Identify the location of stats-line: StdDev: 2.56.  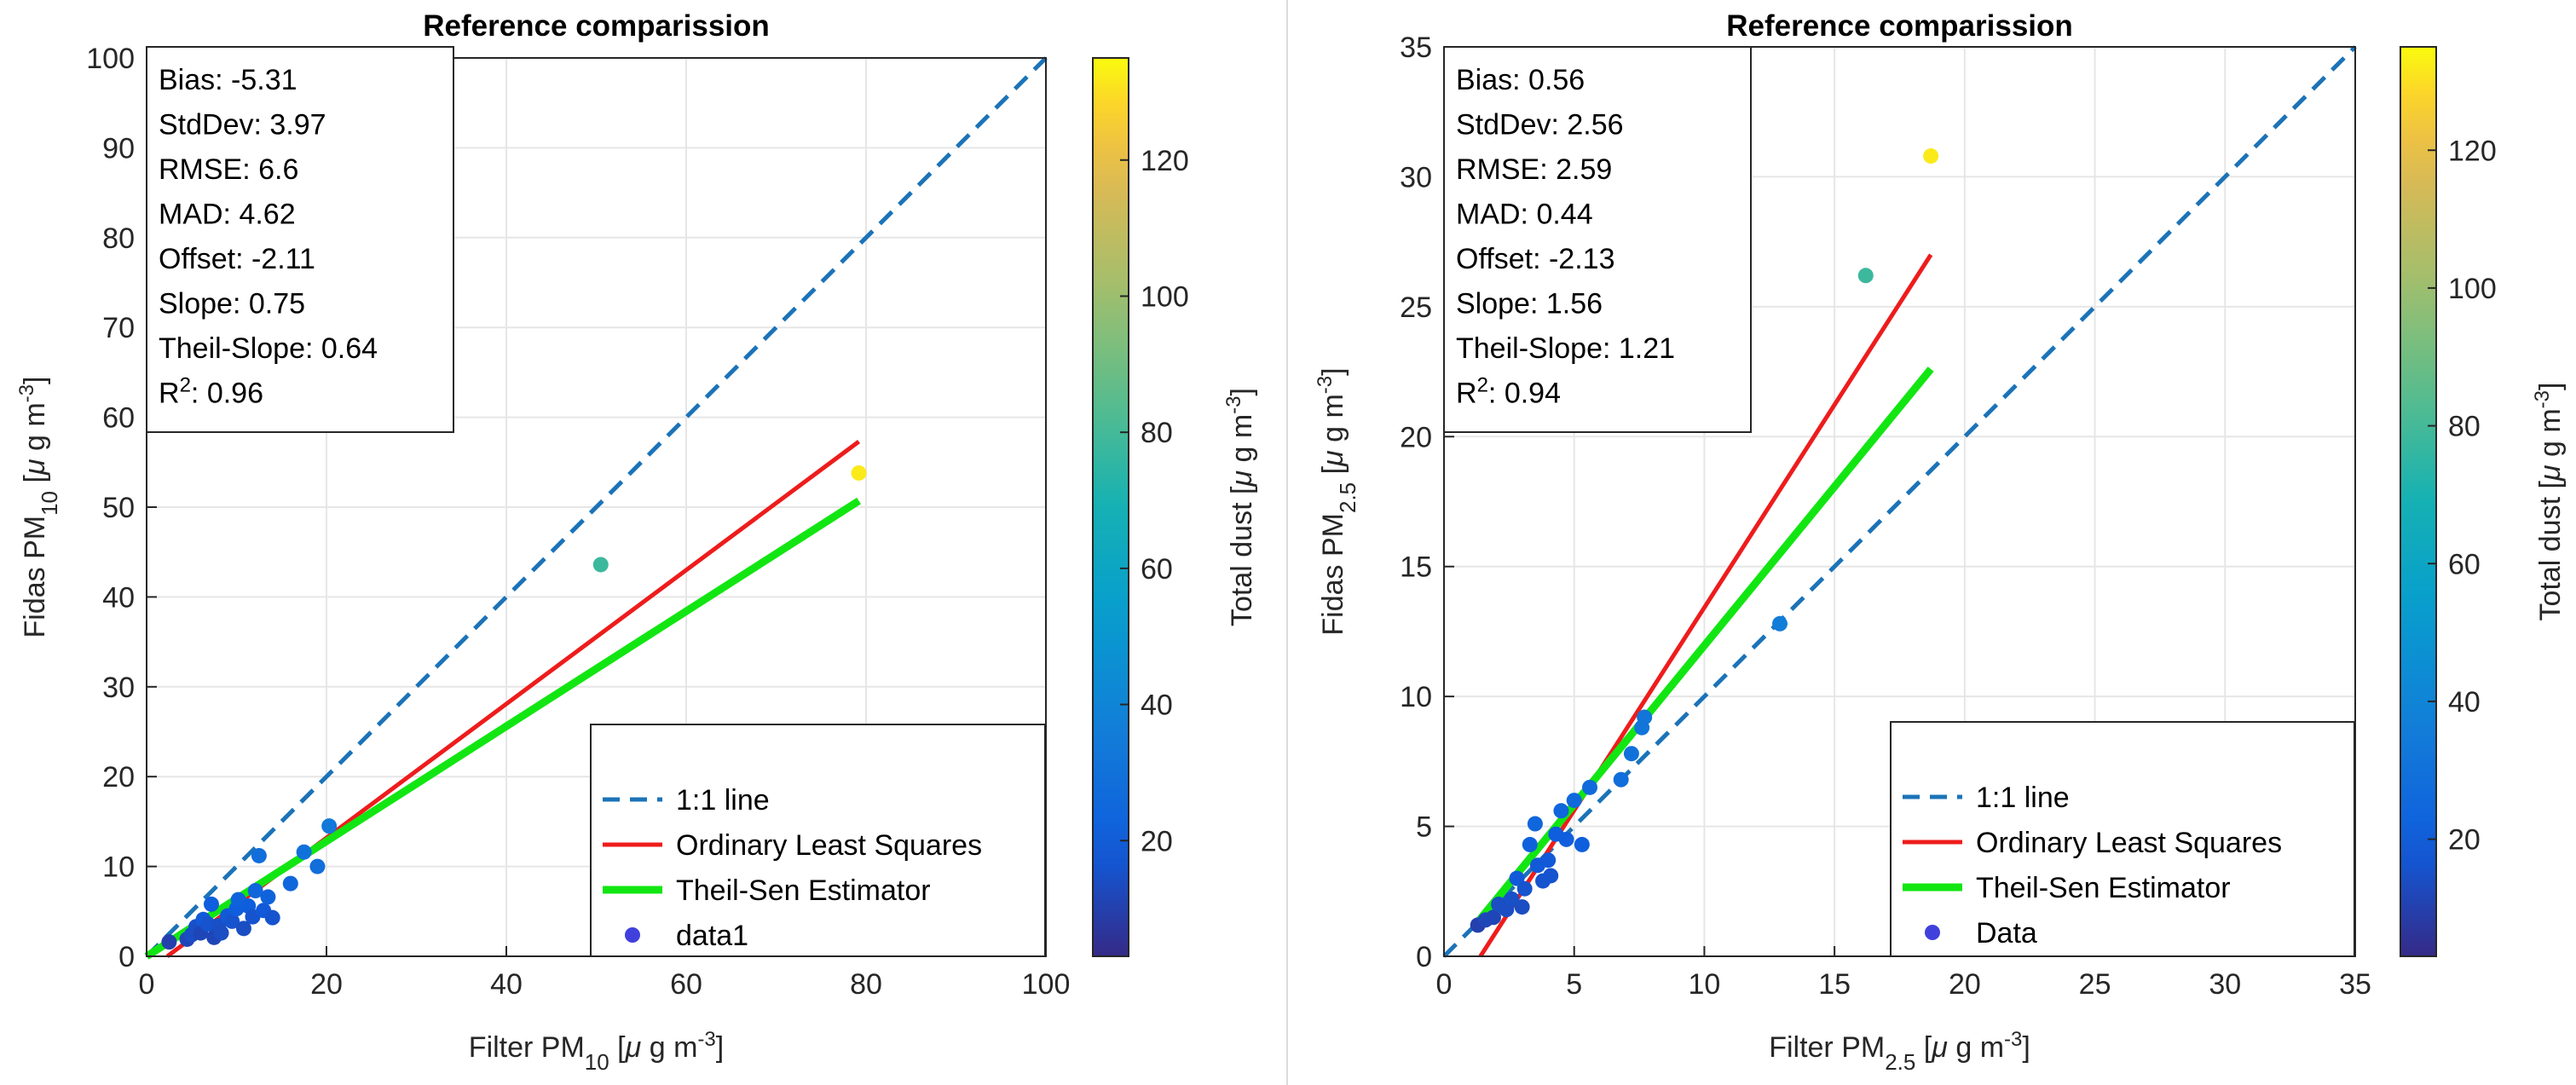
(1540, 125).